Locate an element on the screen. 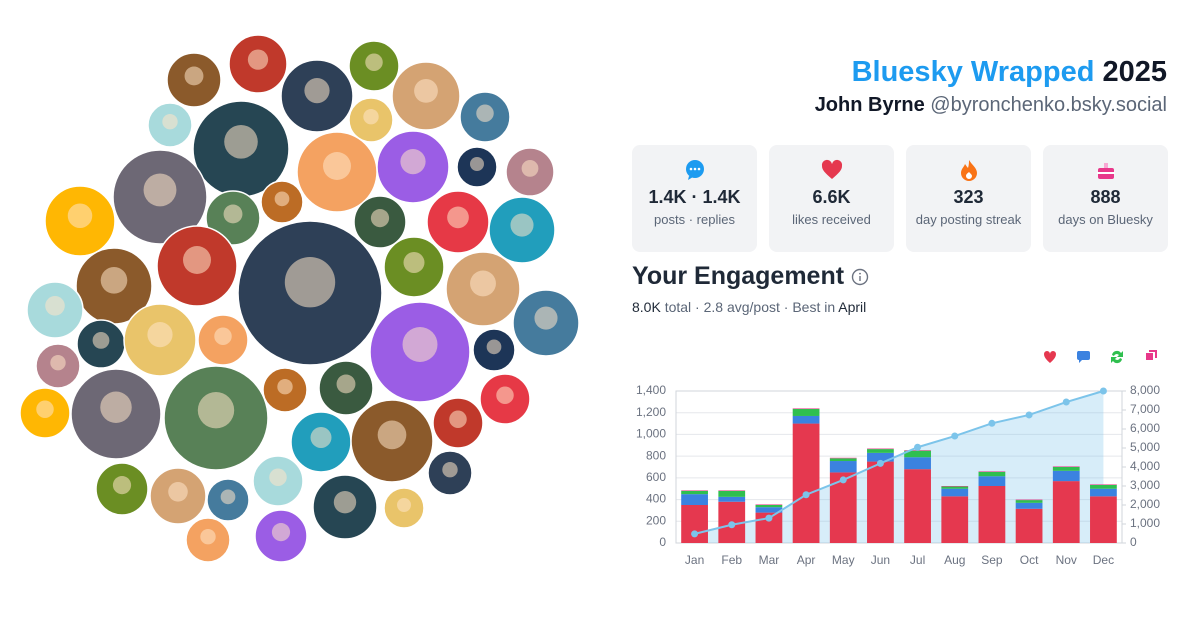 This screenshot has width=1200, height=630. y-tick-label: 200 is located at coordinates (656, 520).